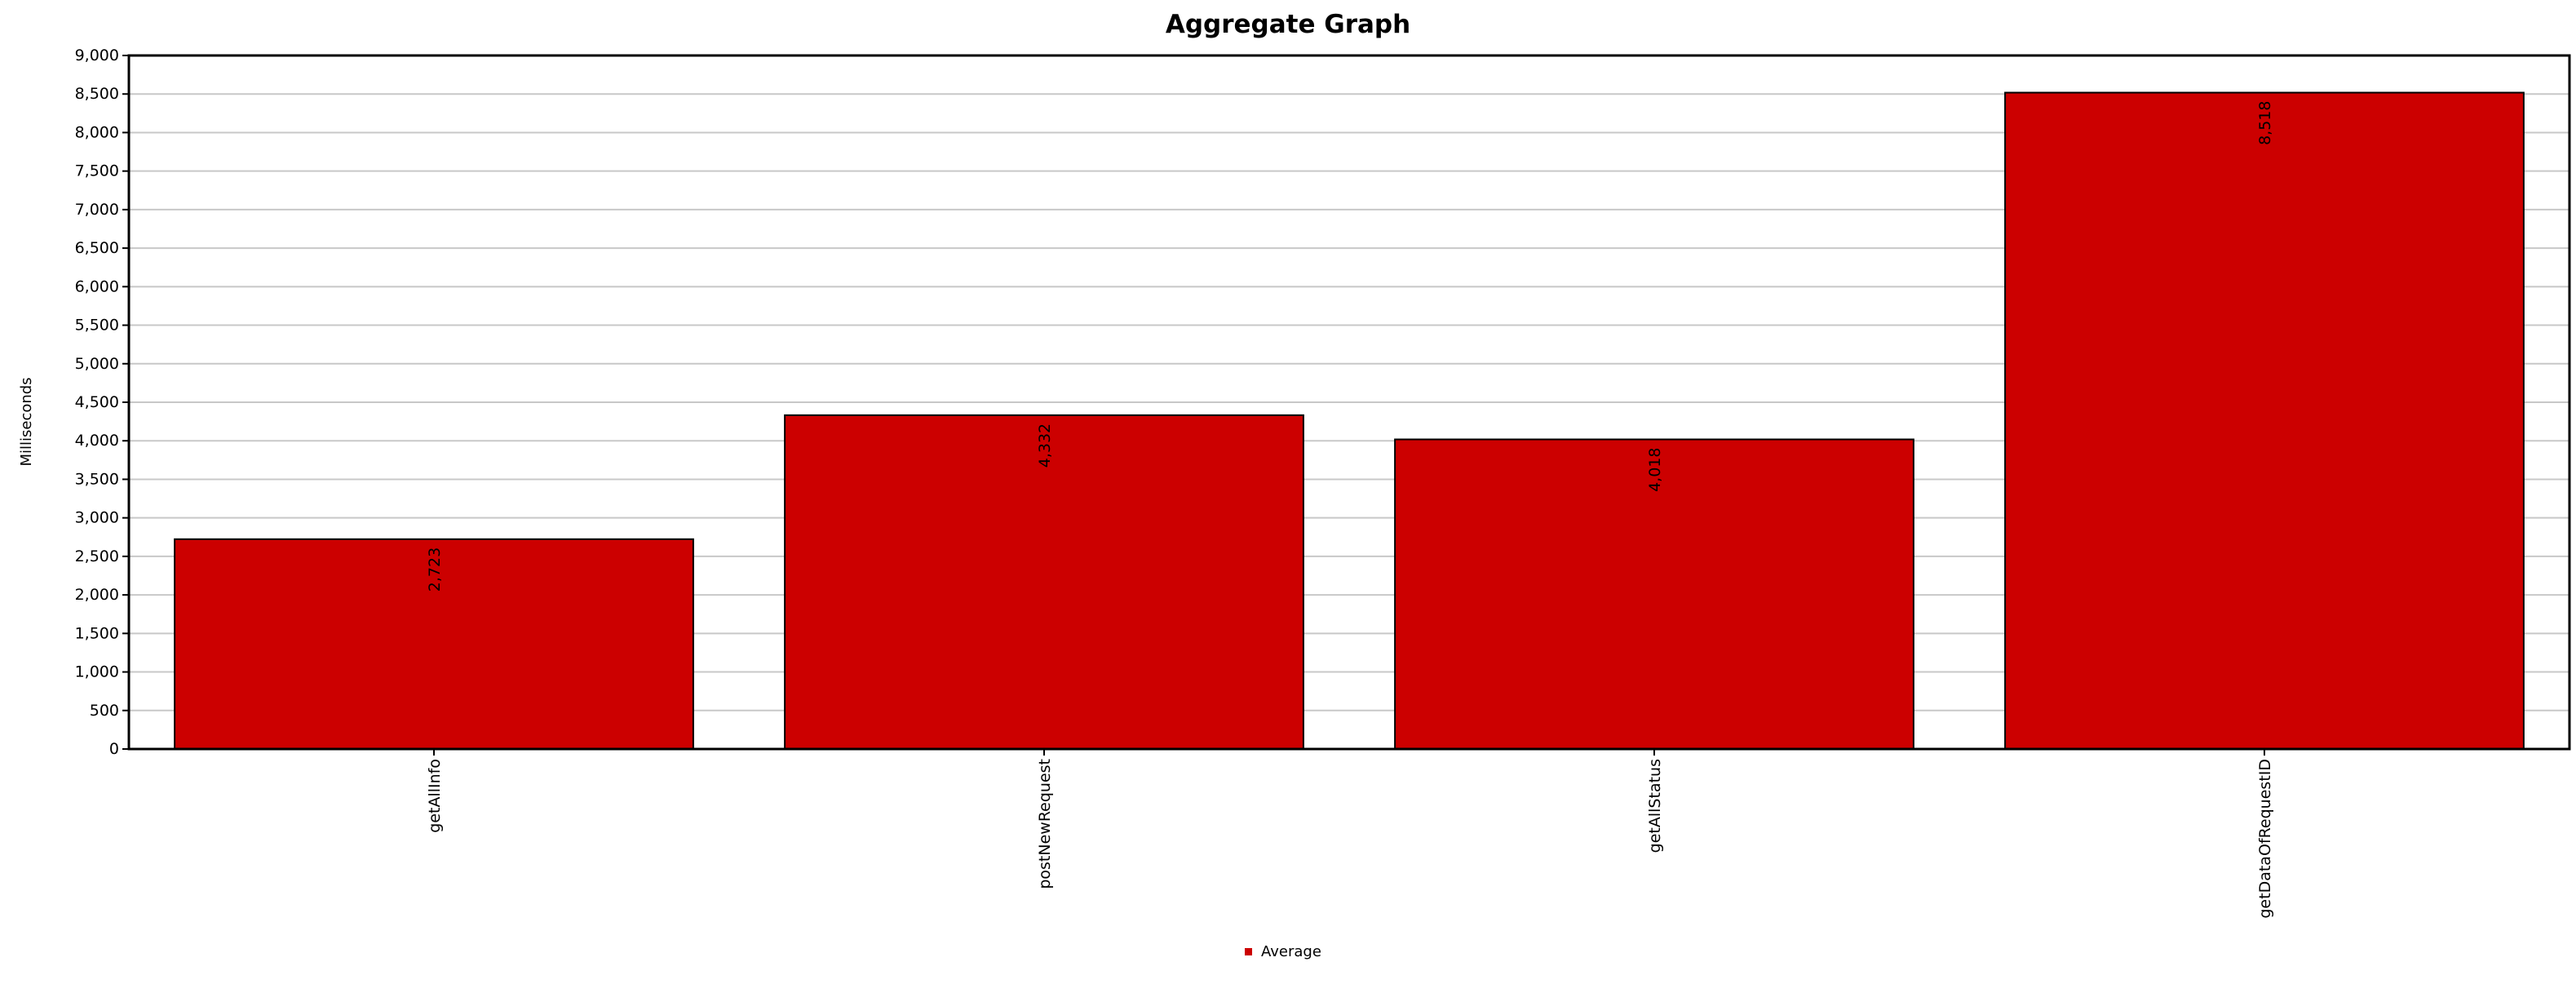 The width and height of the screenshot is (2576, 984). Describe the element at coordinates (1045, 445) in the screenshot. I see `bar-value-label: 4,332` at that location.